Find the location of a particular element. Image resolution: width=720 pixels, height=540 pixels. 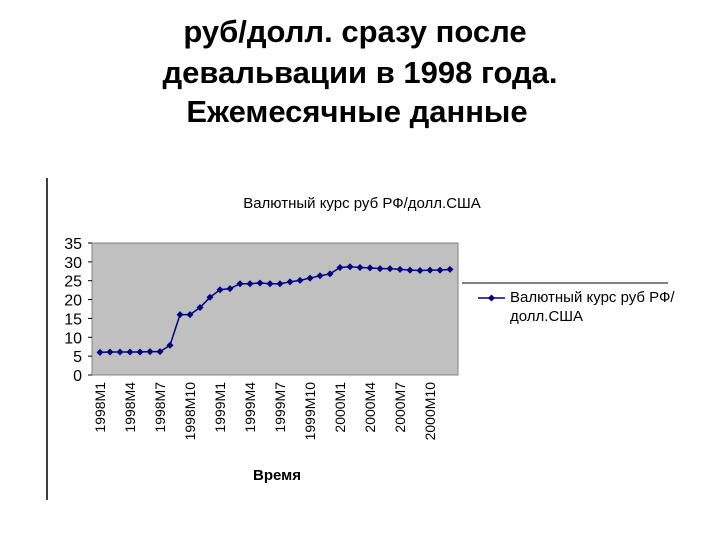

legend-label-box: Валютный курс руб РФ/долл.США is located at coordinates (592, 307).